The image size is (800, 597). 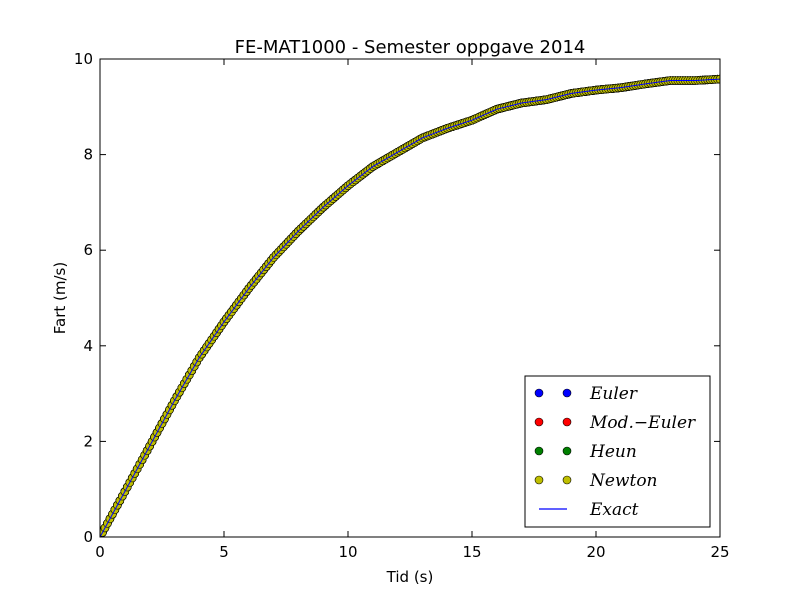 I want to click on legend-entry: Euler, so click(x=586, y=394).